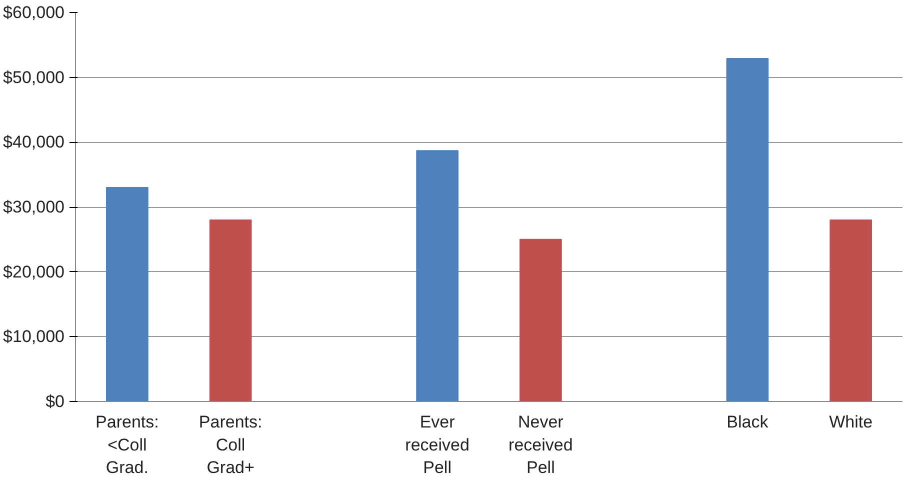  What do you see at coordinates (127, 445) in the screenshot?
I see `x-tick-label: Parents: <Coll Grad.` at bounding box center [127, 445].